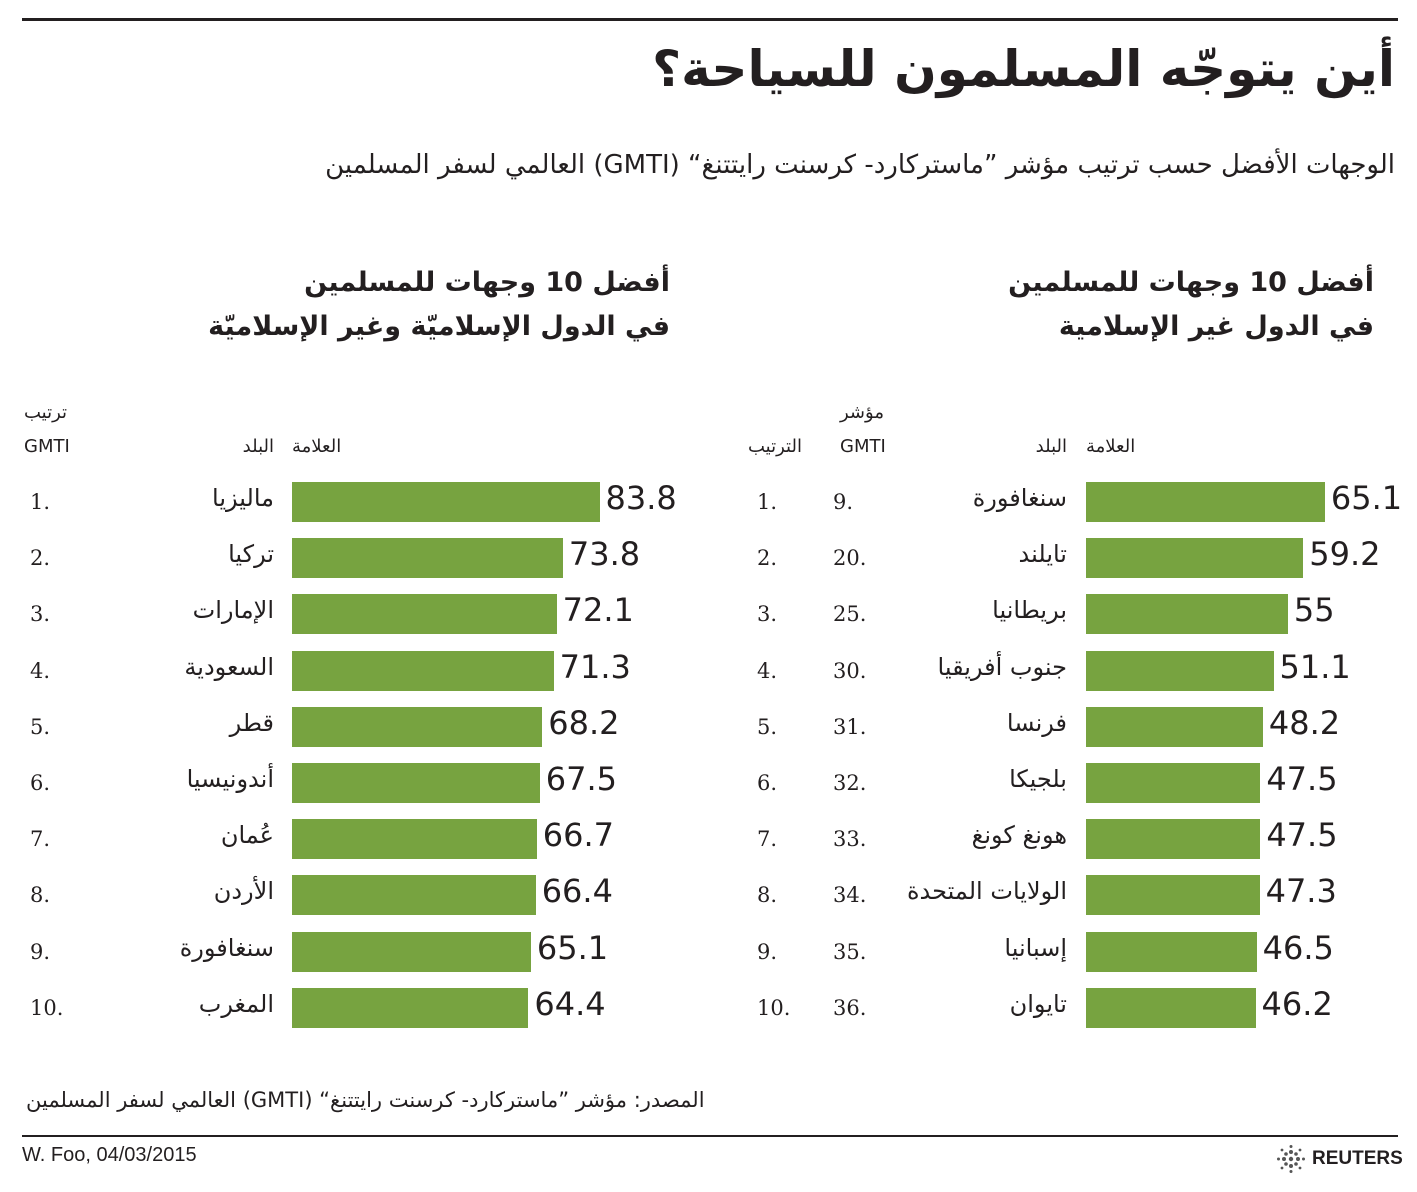  What do you see at coordinates (1023, 69) in the screenshot?
I see `page-title: أين يتوجّه المسلمون للسياحة؟` at bounding box center [1023, 69].